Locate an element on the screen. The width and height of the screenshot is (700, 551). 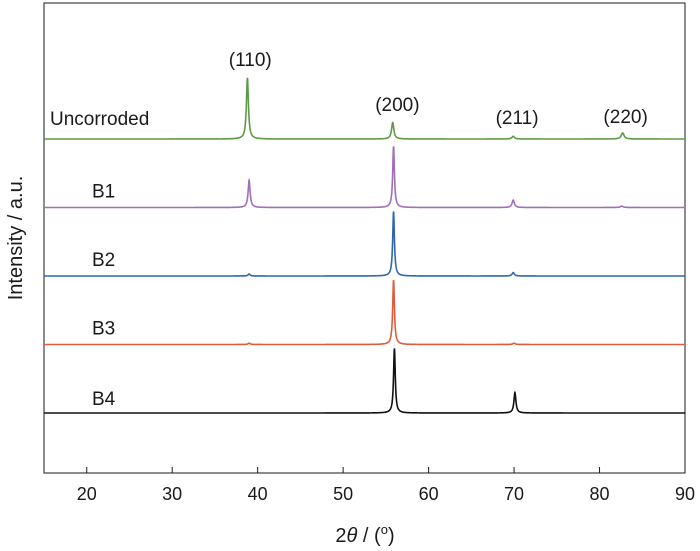
series-label-b3: B3 is located at coordinates (103, 329).